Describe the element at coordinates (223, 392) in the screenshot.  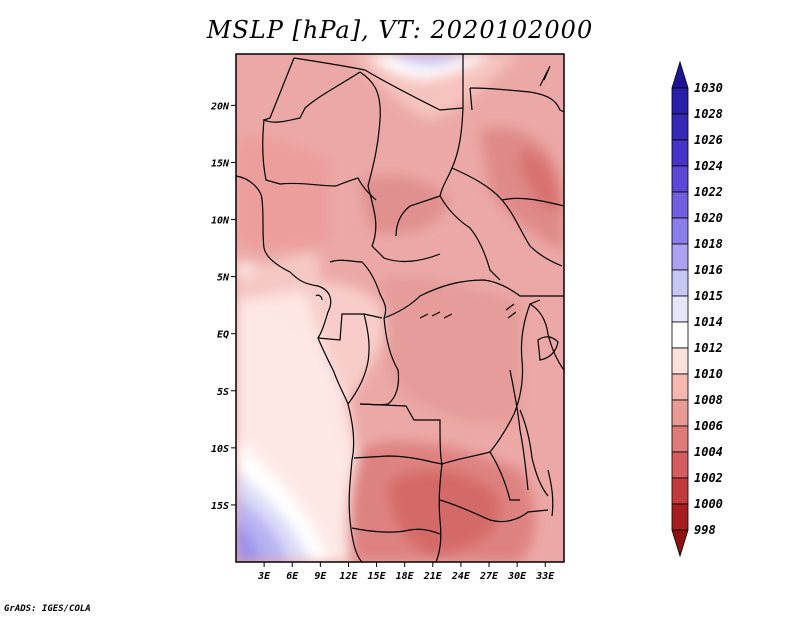
I see `lat-label: 5S` at that location.